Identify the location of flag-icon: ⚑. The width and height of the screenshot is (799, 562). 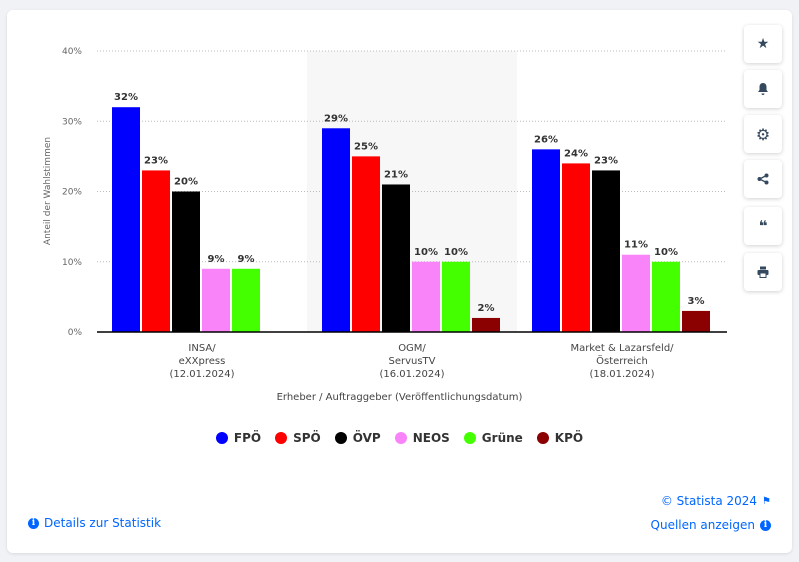
(766, 501).